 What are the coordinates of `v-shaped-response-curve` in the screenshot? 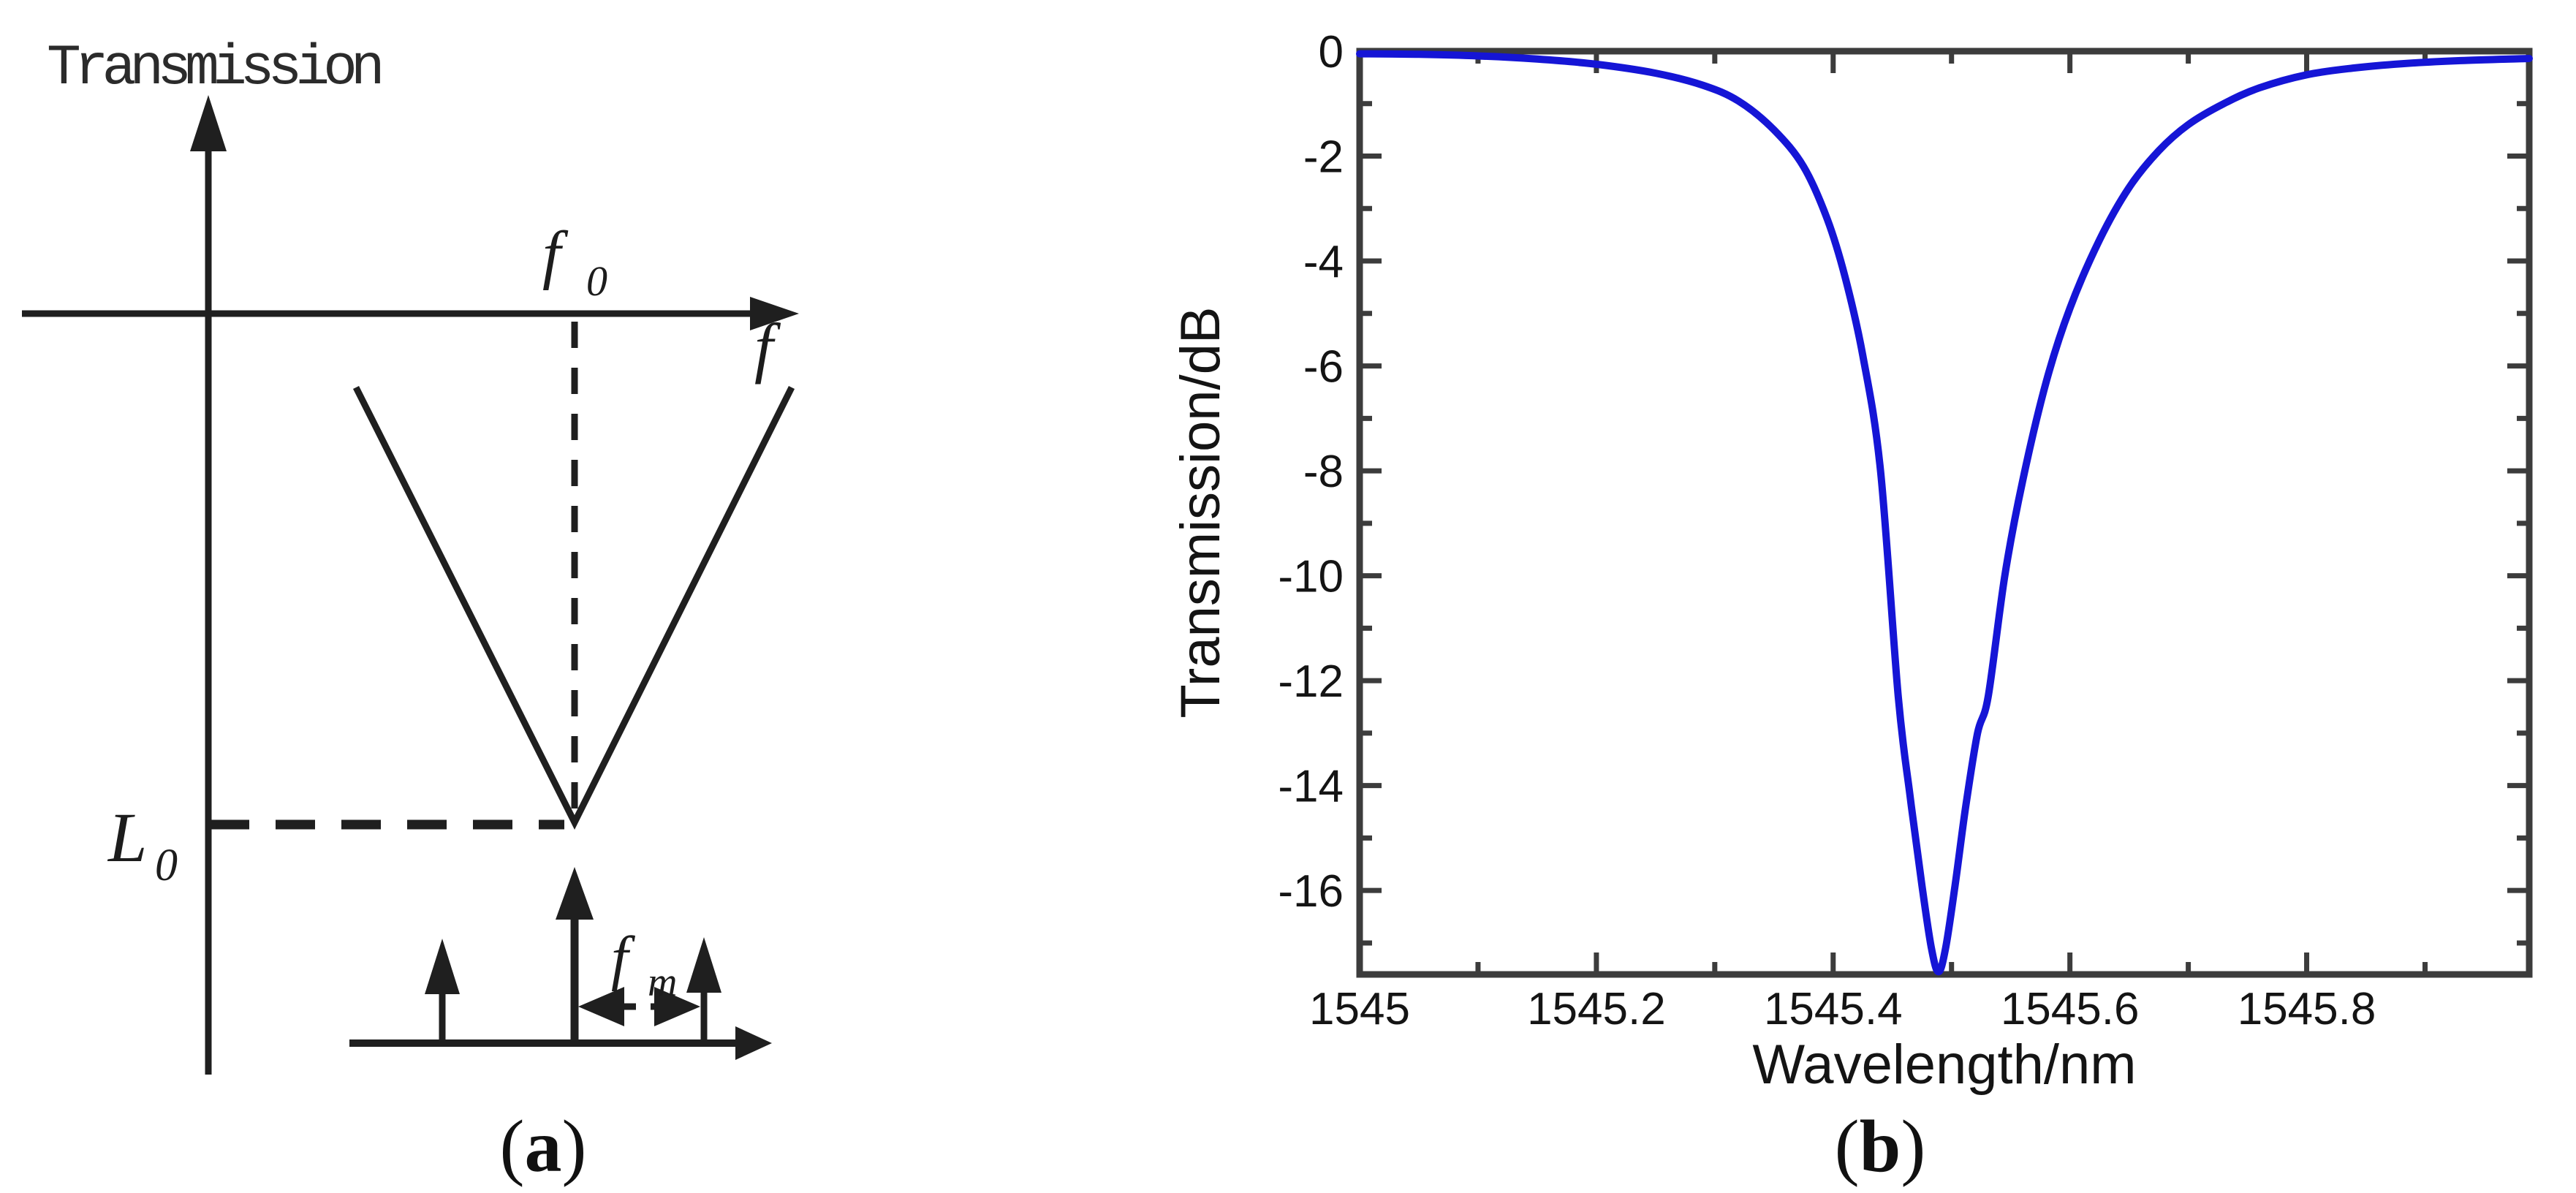 It's located at (573, 607).